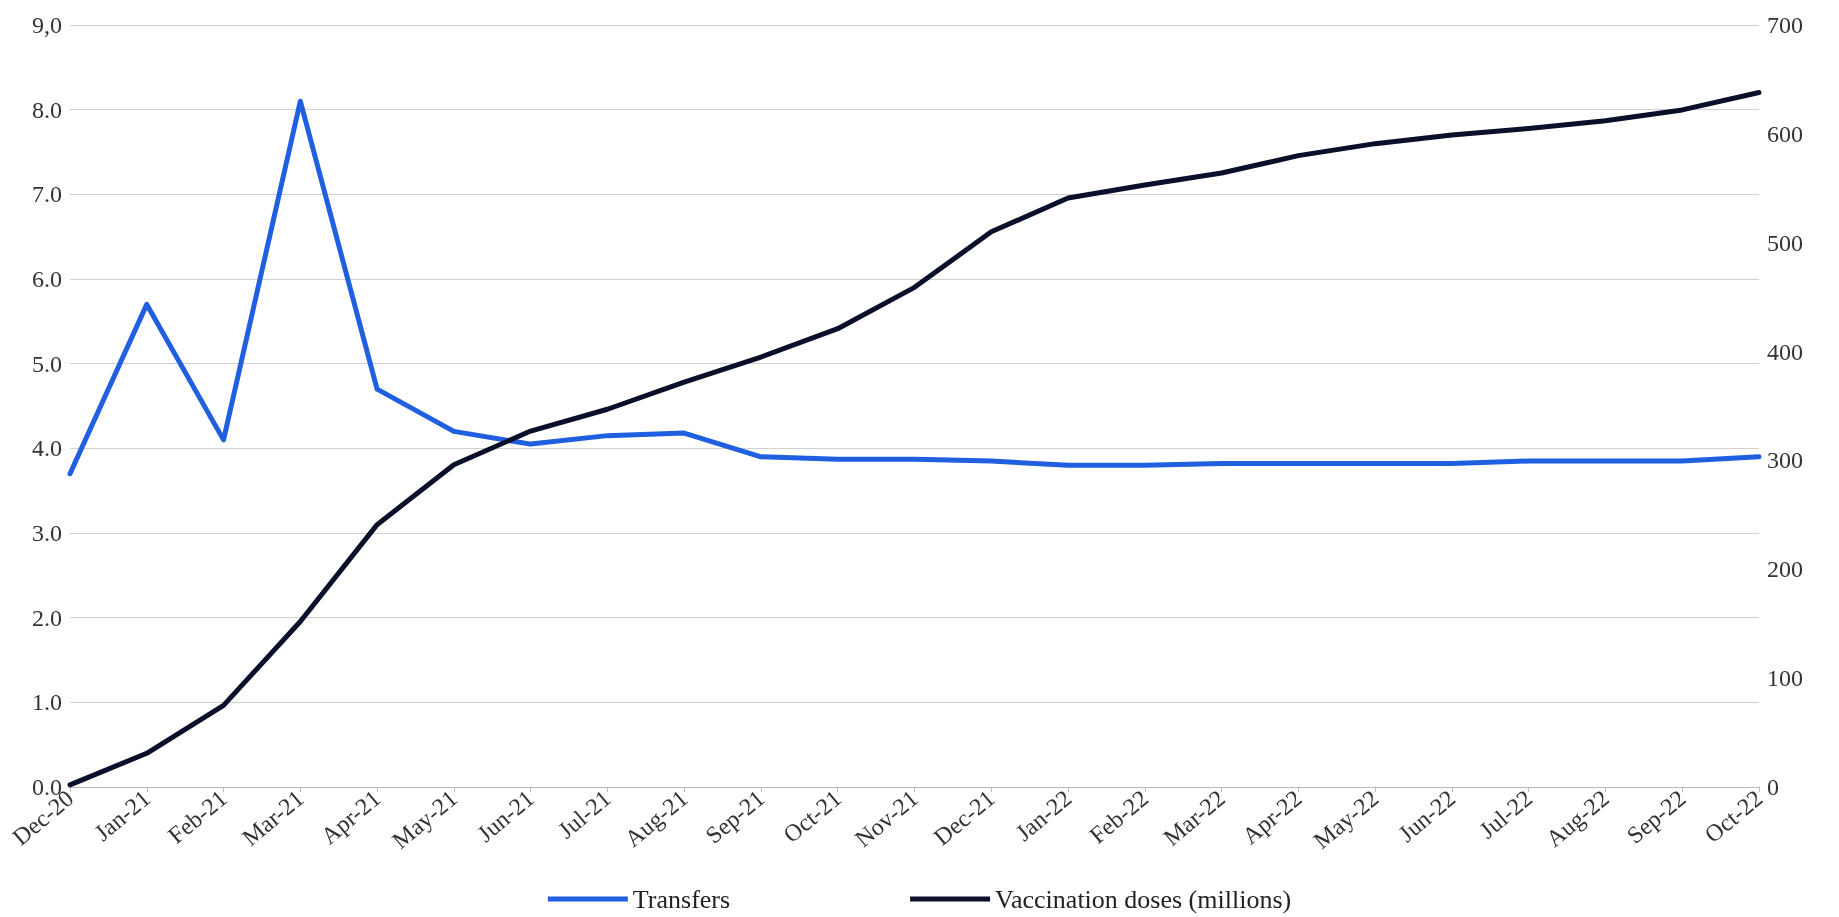 The image size is (1839, 917). Describe the element at coordinates (1785, 460) in the screenshot. I see `y2-tick-label: 300` at that location.